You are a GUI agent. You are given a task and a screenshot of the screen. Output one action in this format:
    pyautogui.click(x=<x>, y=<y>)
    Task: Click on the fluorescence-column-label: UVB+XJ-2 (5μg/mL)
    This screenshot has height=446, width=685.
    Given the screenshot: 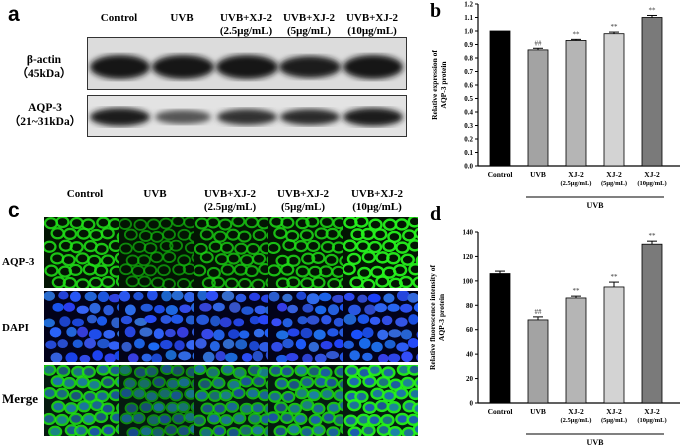 What is the action you would take?
    pyautogui.click(x=303, y=200)
    